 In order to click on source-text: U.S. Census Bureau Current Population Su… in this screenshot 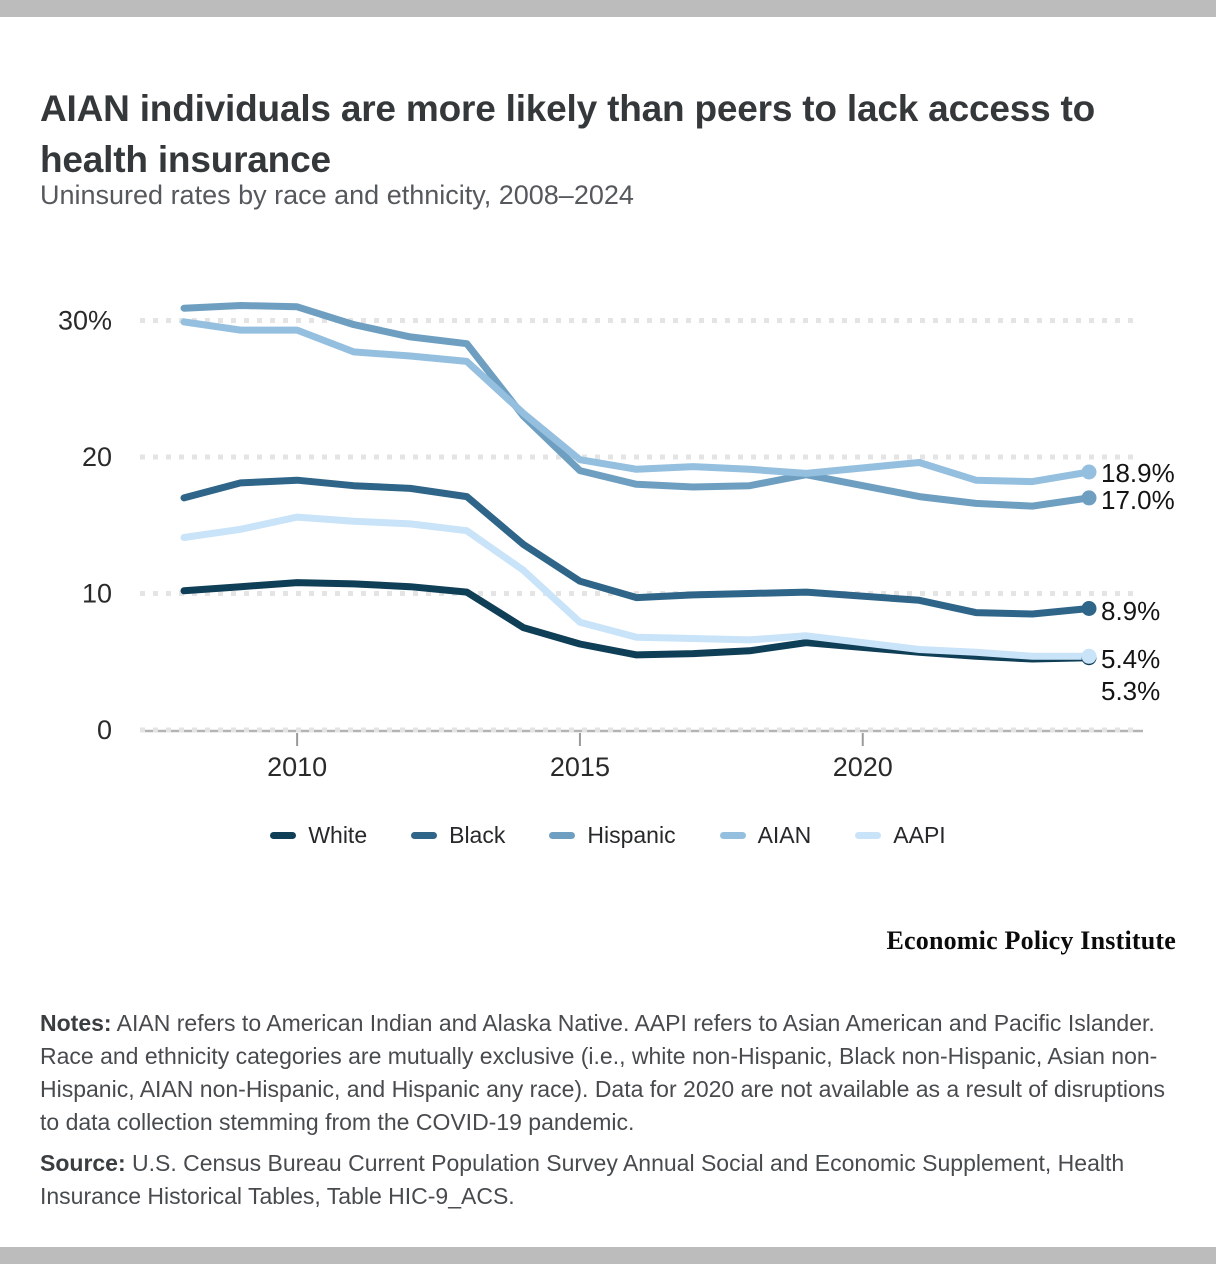, I will do `click(582, 1179)`.